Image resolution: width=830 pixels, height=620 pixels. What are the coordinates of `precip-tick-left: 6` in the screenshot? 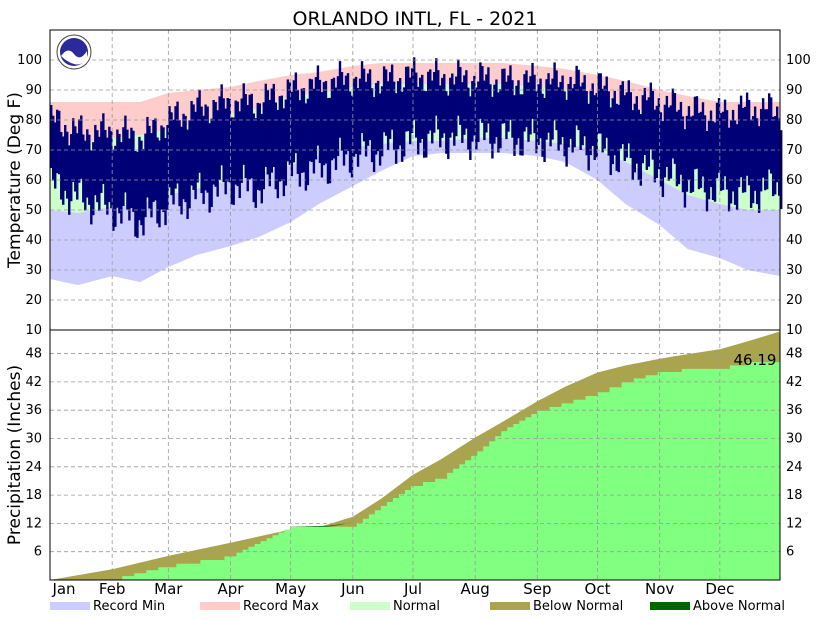 It's located at (38, 552).